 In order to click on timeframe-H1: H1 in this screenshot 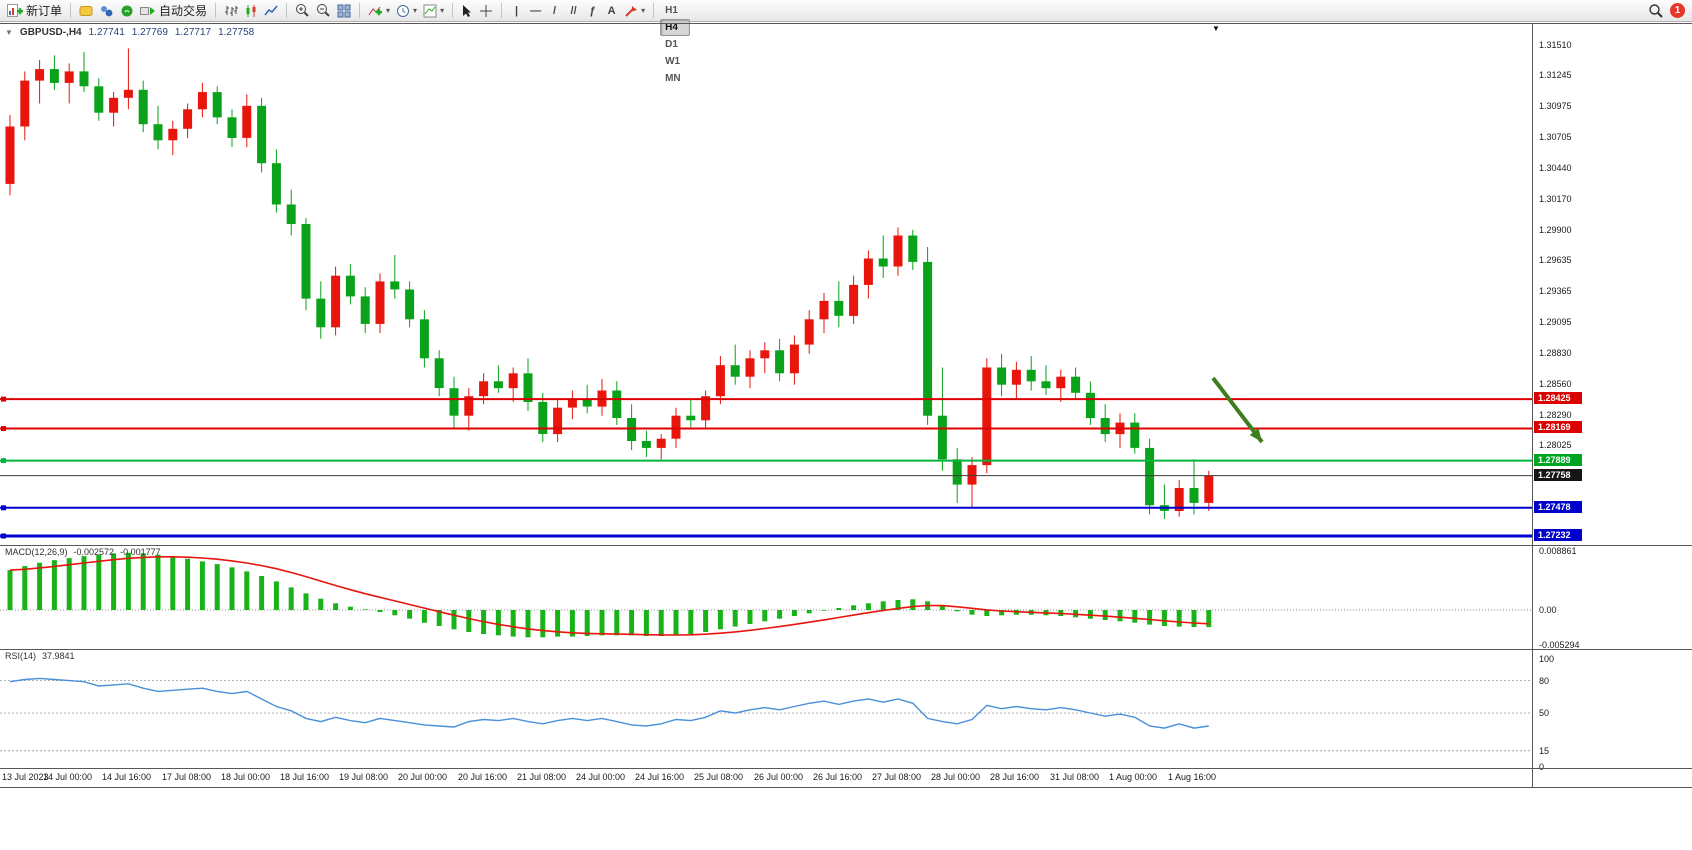, I will do `click(671, 10)`.